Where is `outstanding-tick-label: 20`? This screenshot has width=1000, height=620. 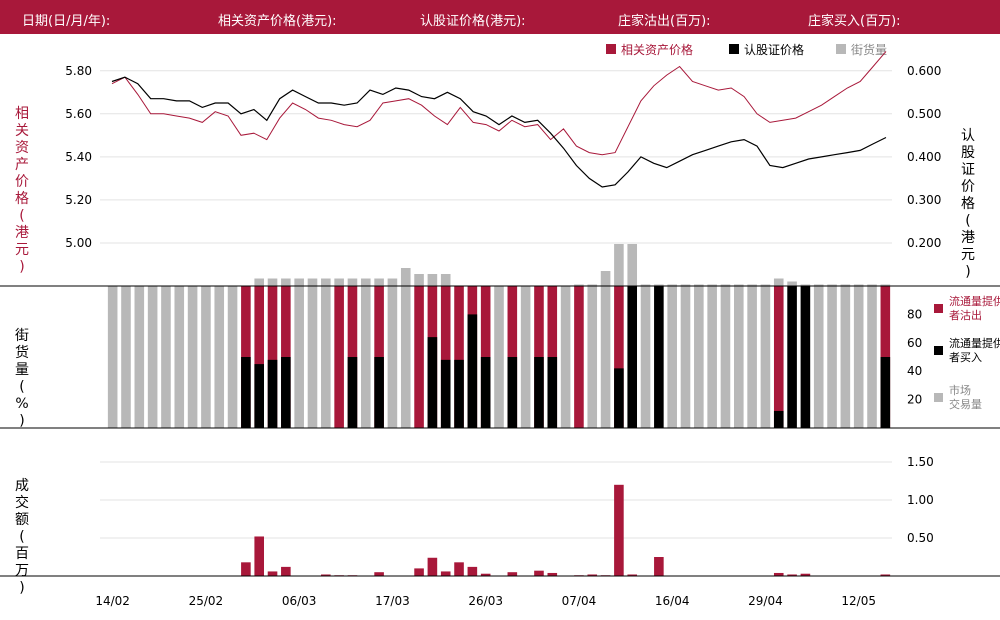
outstanding-tick-label: 20 is located at coordinates (914, 400).